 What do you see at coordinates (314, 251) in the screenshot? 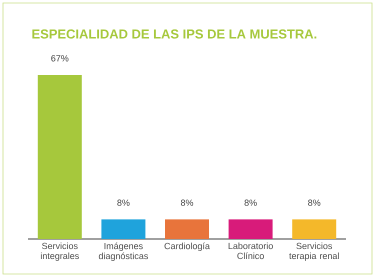
I see `x-tick-label: Servicios terapia renal` at bounding box center [314, 251].